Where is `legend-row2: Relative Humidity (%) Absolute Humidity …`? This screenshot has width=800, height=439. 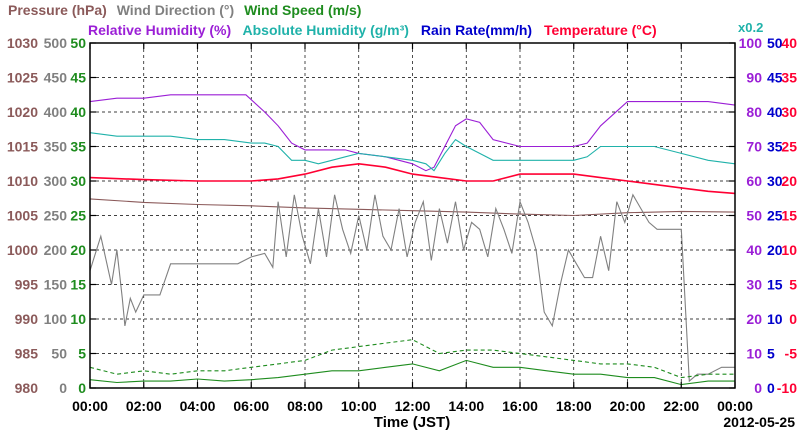
legend-row2: Relative Humidity (%) Absolute Humidity … is located at coordinates (372, 30).